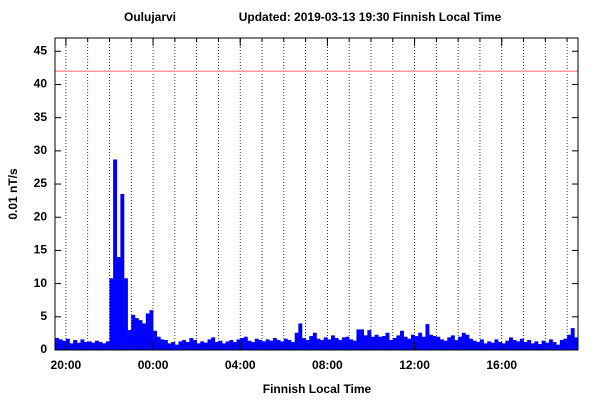 The height and width of the screenshot is (400, 600). Describe the element at coordinates (43, 316) in the screenshot. I see `y-tick-label: 5` at that location.